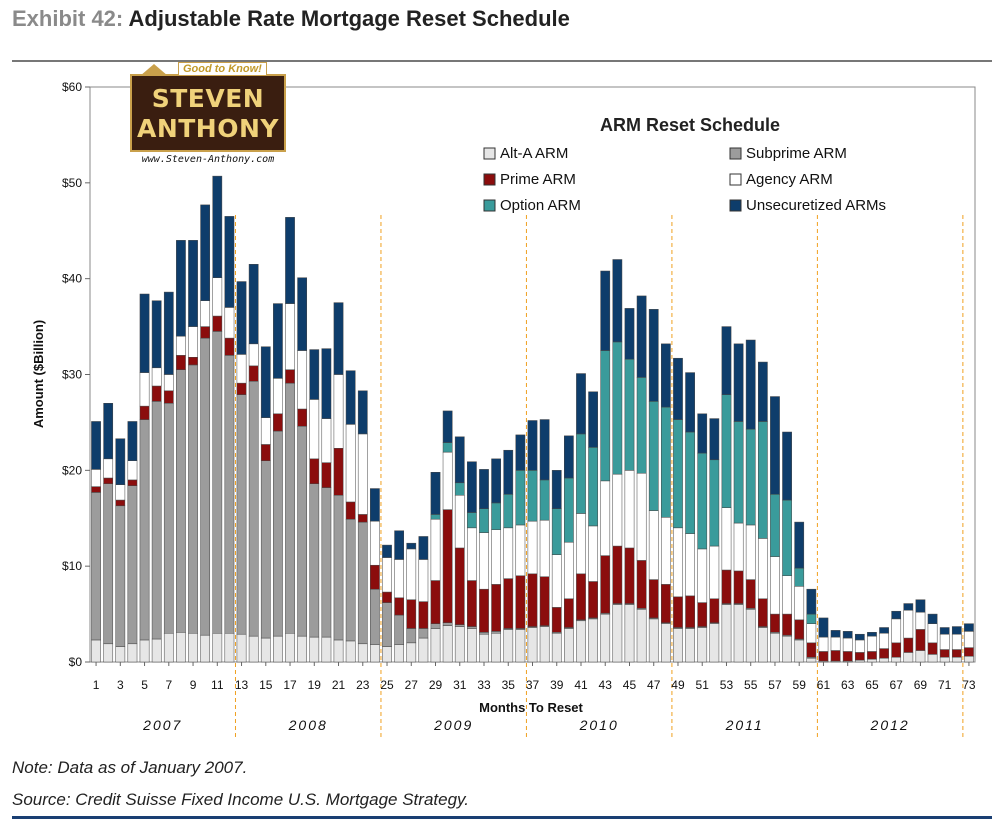 Image resolution: width=1006 pixels, height=820 pixels. What do you see at coordinates (130, 767) in the screenshot?
I see `note-text: Note: Data as of January 2007.` at bounding box center [130, 767].